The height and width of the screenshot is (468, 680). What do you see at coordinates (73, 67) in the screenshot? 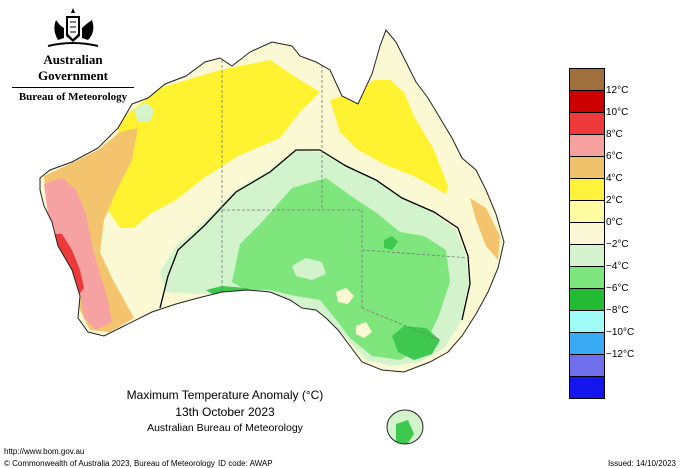
I see `government-name: Australian Government` at bounding box center [73, 67].